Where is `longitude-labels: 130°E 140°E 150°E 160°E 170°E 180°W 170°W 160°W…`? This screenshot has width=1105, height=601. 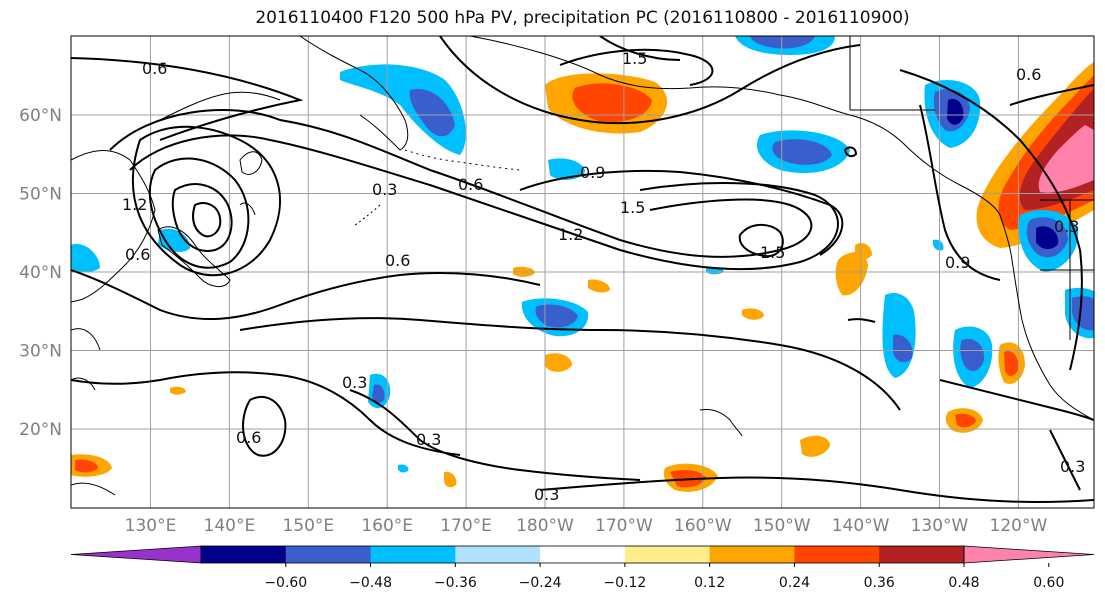
longitude-labels: 130°E 140°E 150°E 160°E 170°E 180°W 170°W 160°W… is located at coordinates (586, 526).